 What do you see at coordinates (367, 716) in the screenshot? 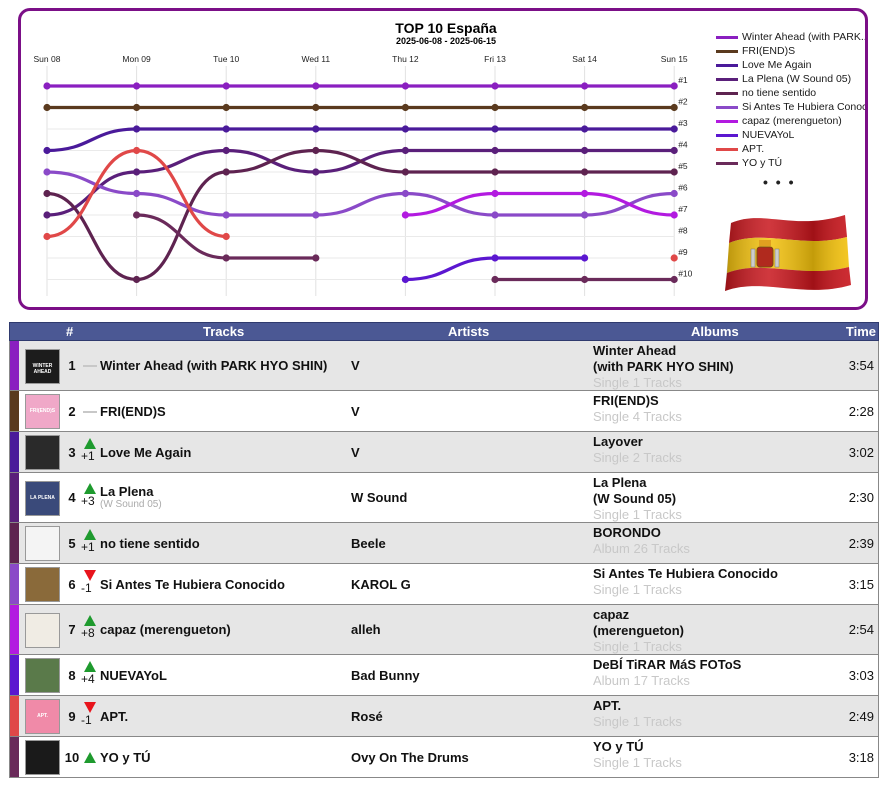
I see `artist-name: Rosé` at bounding box center [367, 716].